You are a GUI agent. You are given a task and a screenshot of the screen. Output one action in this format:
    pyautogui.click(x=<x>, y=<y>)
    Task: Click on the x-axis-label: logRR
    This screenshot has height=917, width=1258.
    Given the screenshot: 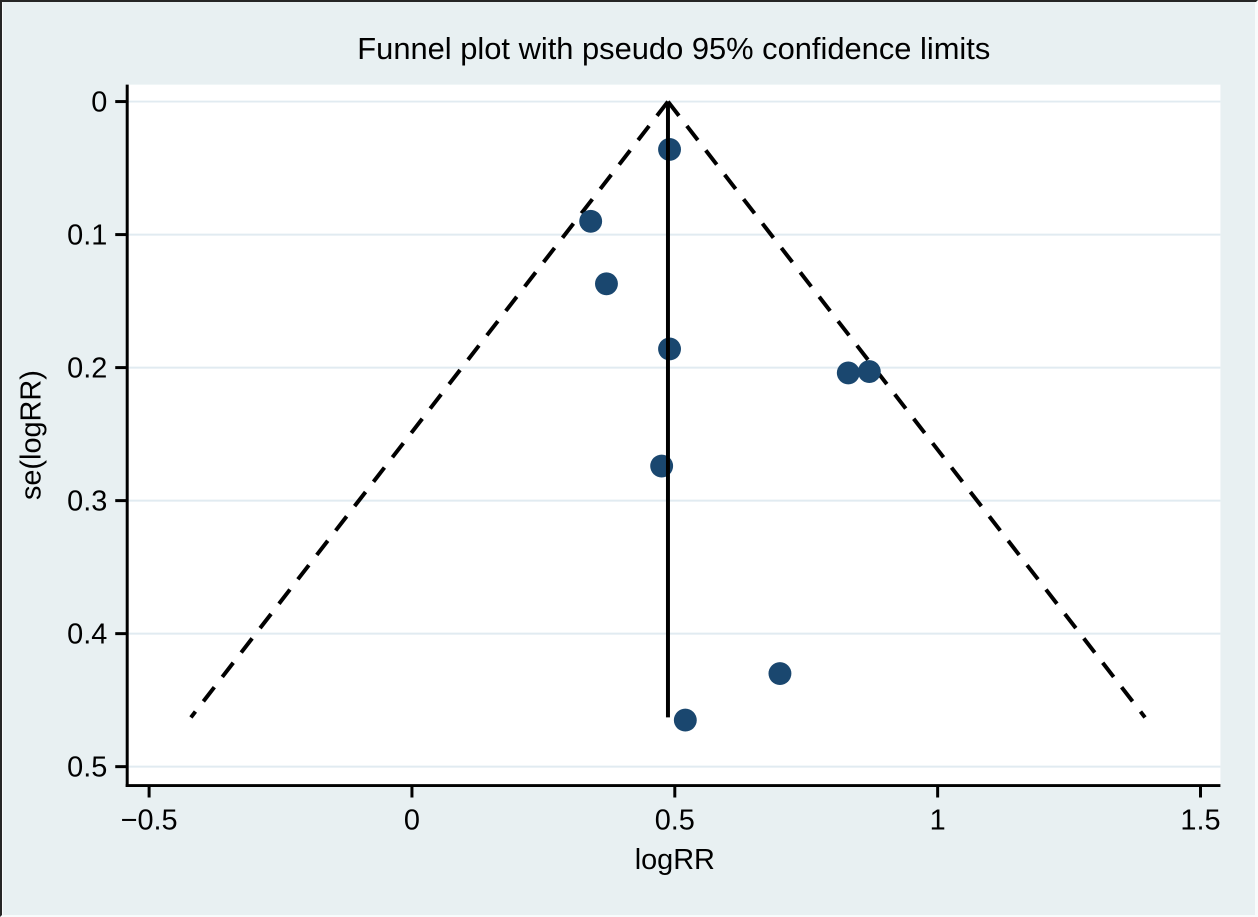 What is the action you would take?
    pyautogui.click(x=675, y=860)
    